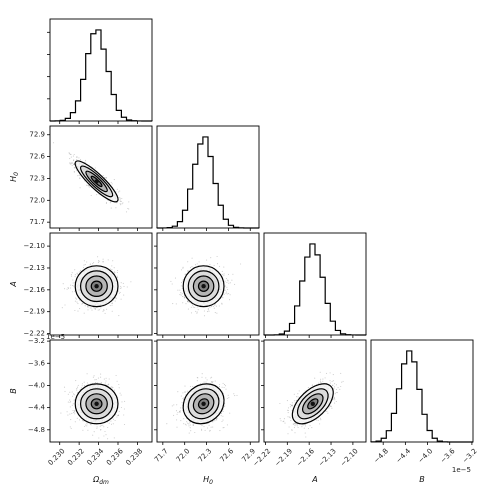  I want to click on scatter-panel-b-vs-a, so click(315, 391).